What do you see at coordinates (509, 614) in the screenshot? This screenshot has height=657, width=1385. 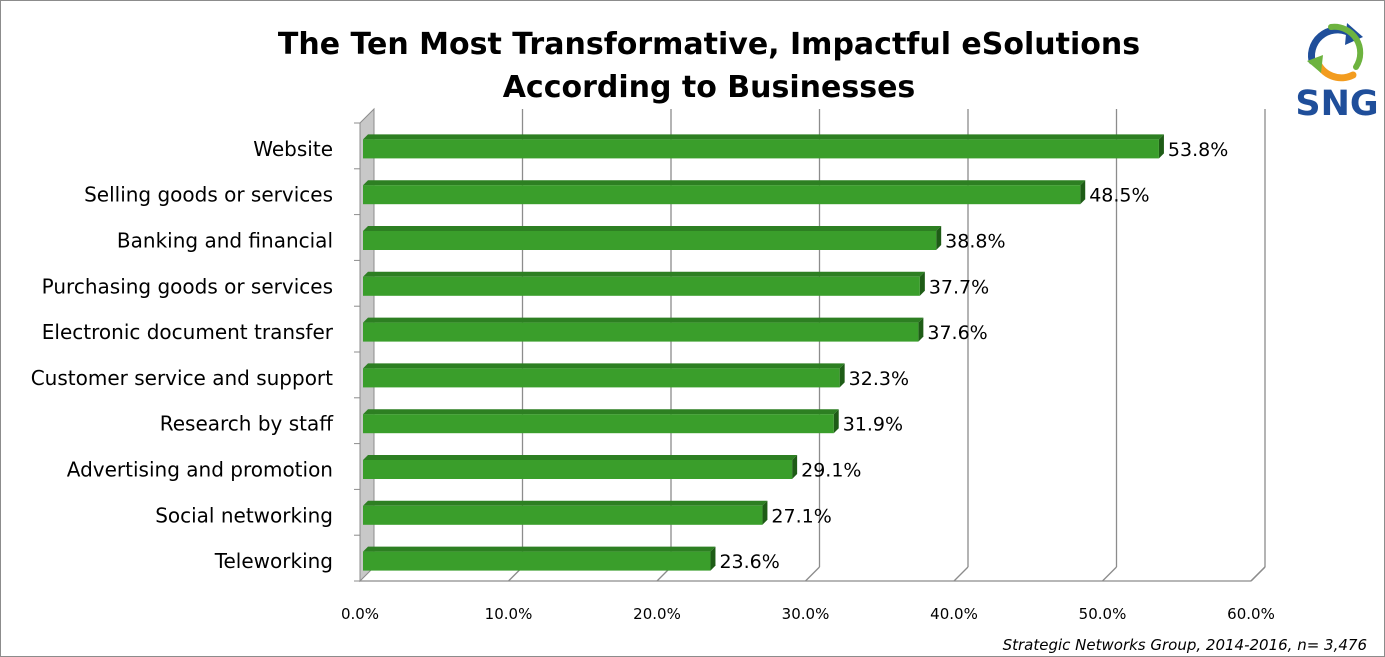 I see `x-tick-label: 10.0%` at bounding box center [509, 614].